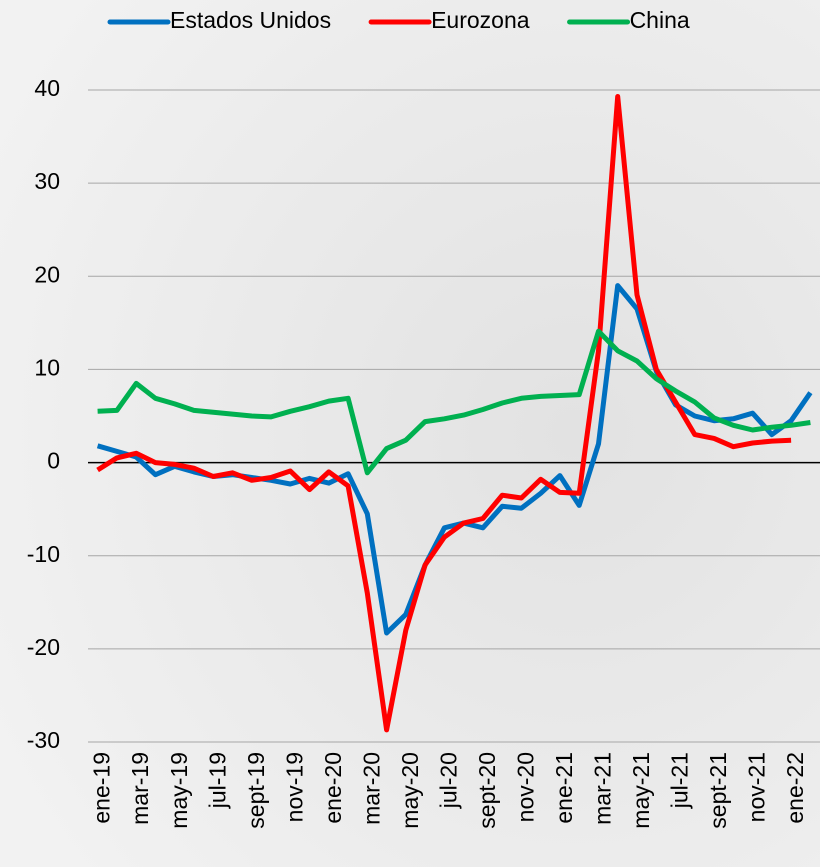 This screenshot has height=867, width=820. I want to click on x-tick-label: nov-21, so click(757, 787).